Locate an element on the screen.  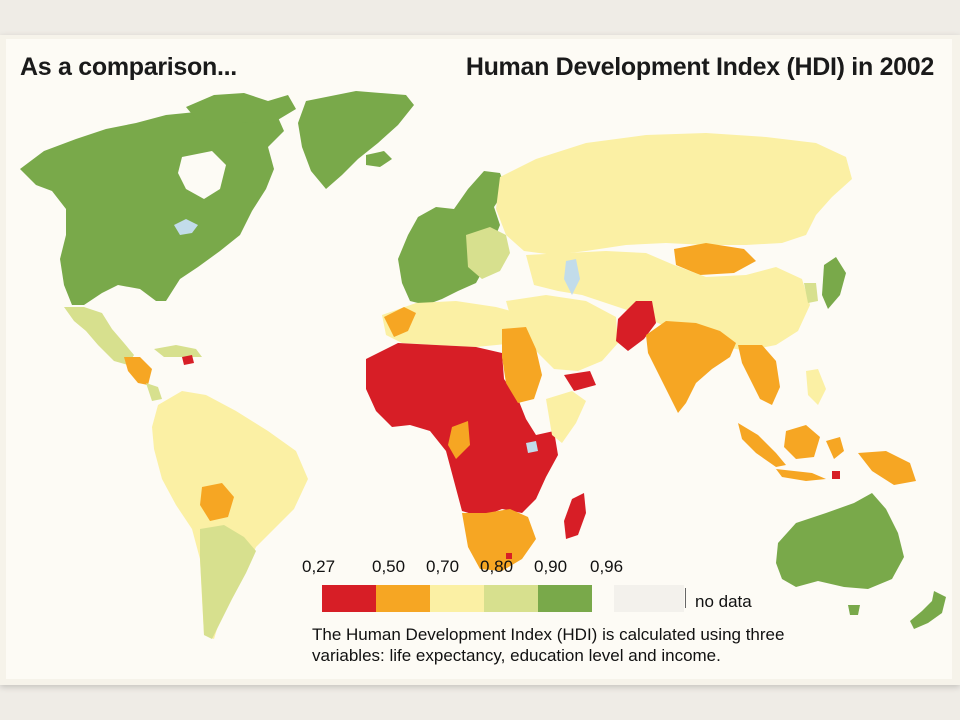
region-haiti is located at coordinates (188, 360).